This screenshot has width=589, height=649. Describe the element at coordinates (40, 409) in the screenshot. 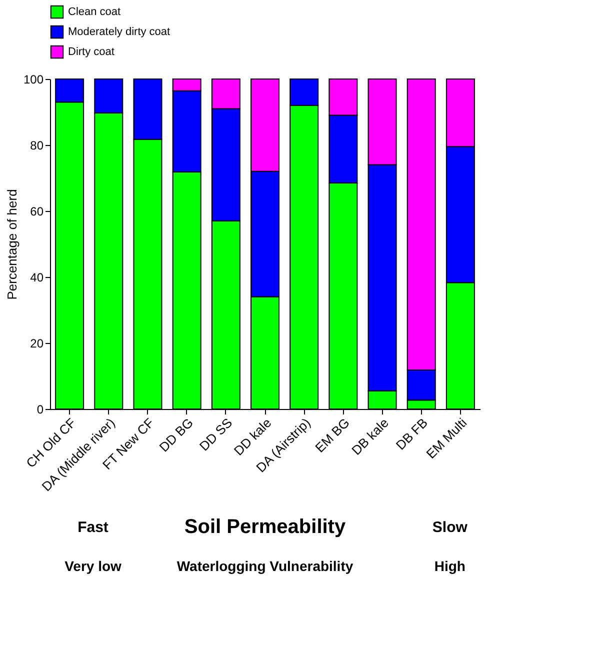

I see `y-tick-label: 0` at that location.